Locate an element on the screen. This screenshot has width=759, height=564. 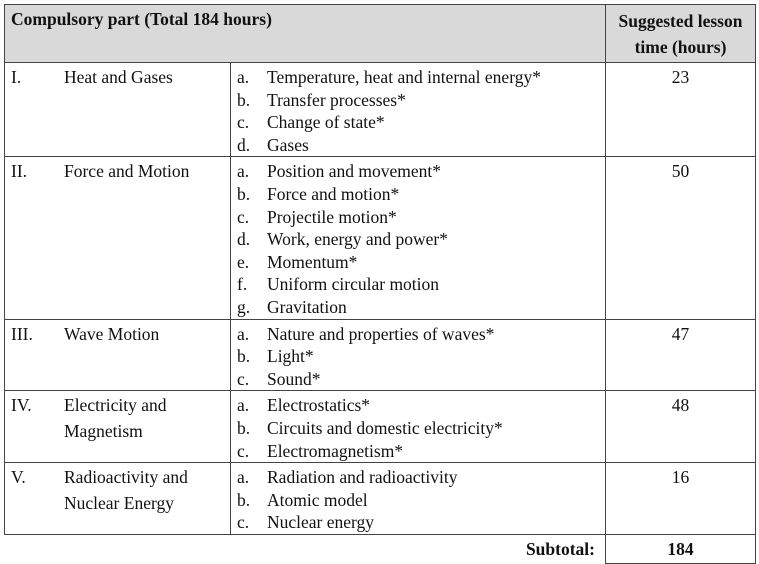
topic-numeral: I. is located at coordinates (16, 77).